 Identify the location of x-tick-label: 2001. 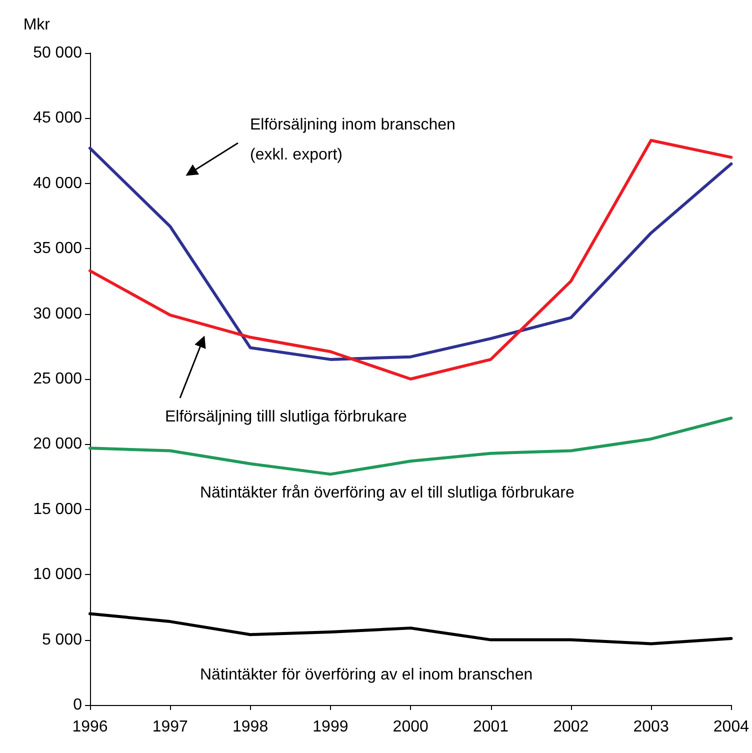
(490, 727).